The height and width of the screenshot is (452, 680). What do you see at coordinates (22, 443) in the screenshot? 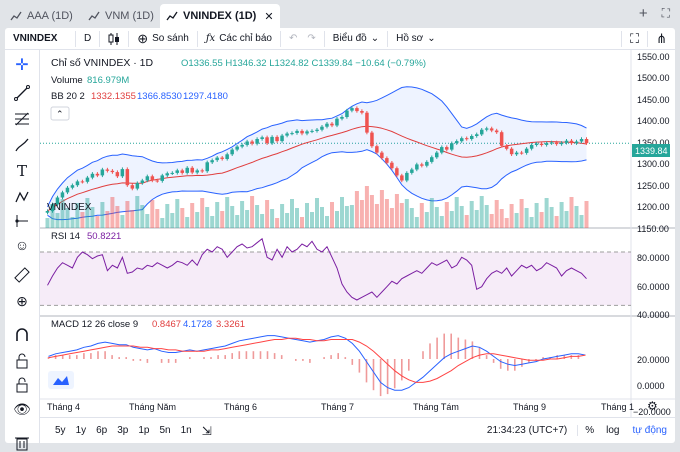
I see `trash-icon` at bounding box center [22, 443].